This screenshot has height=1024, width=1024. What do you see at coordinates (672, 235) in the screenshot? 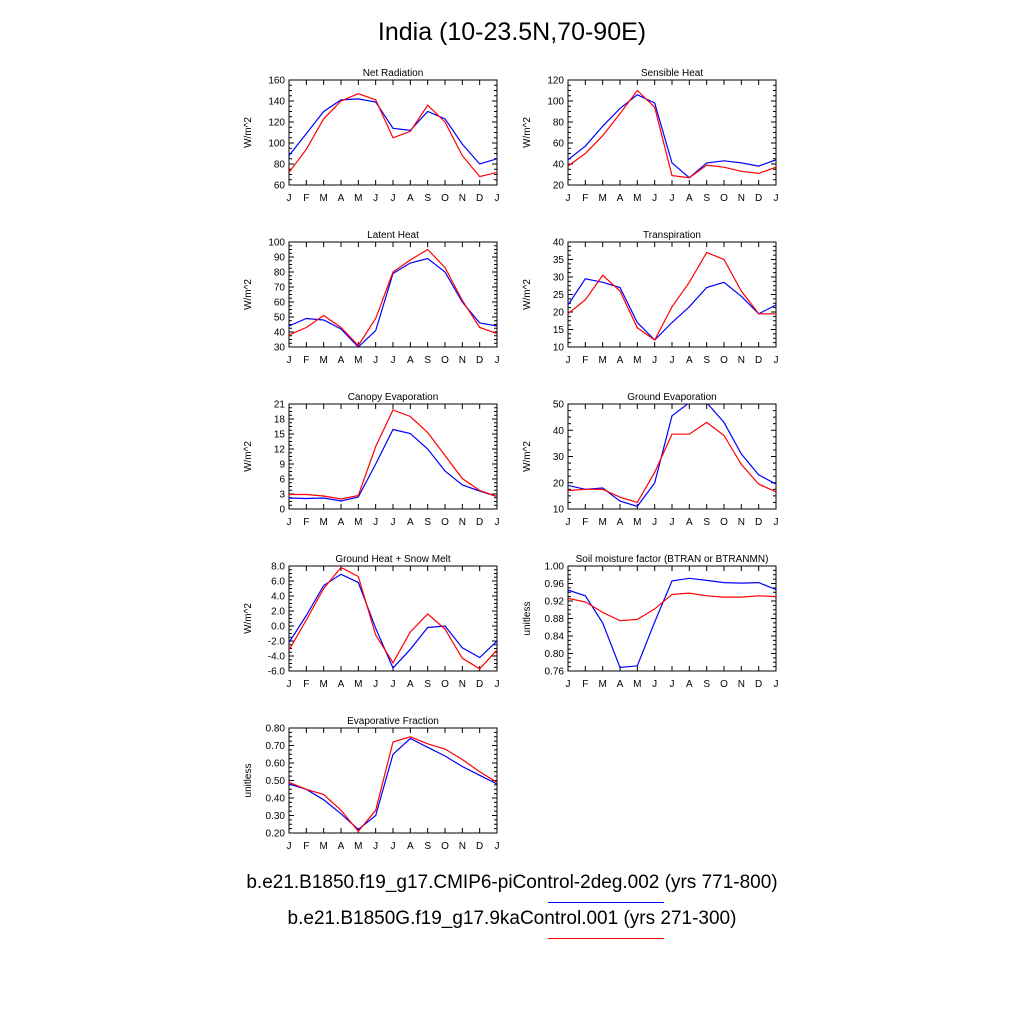
I see `panel-title: Transpiration` at bounding box center [672, 235].